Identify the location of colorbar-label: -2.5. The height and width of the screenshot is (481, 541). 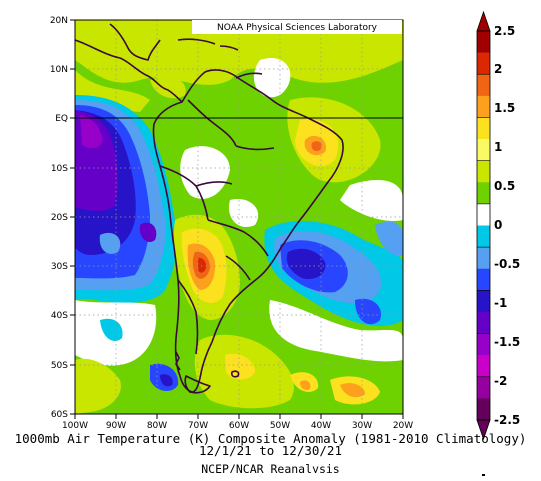
(507, 420).